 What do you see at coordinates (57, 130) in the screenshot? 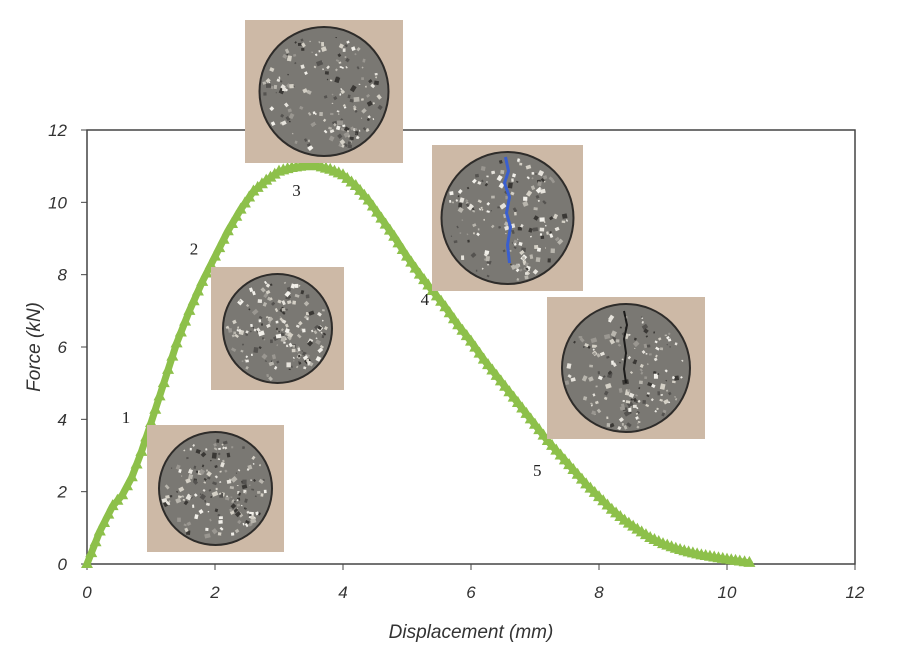
I see `y-tick-label: 12` at bounding box center [57, 130].